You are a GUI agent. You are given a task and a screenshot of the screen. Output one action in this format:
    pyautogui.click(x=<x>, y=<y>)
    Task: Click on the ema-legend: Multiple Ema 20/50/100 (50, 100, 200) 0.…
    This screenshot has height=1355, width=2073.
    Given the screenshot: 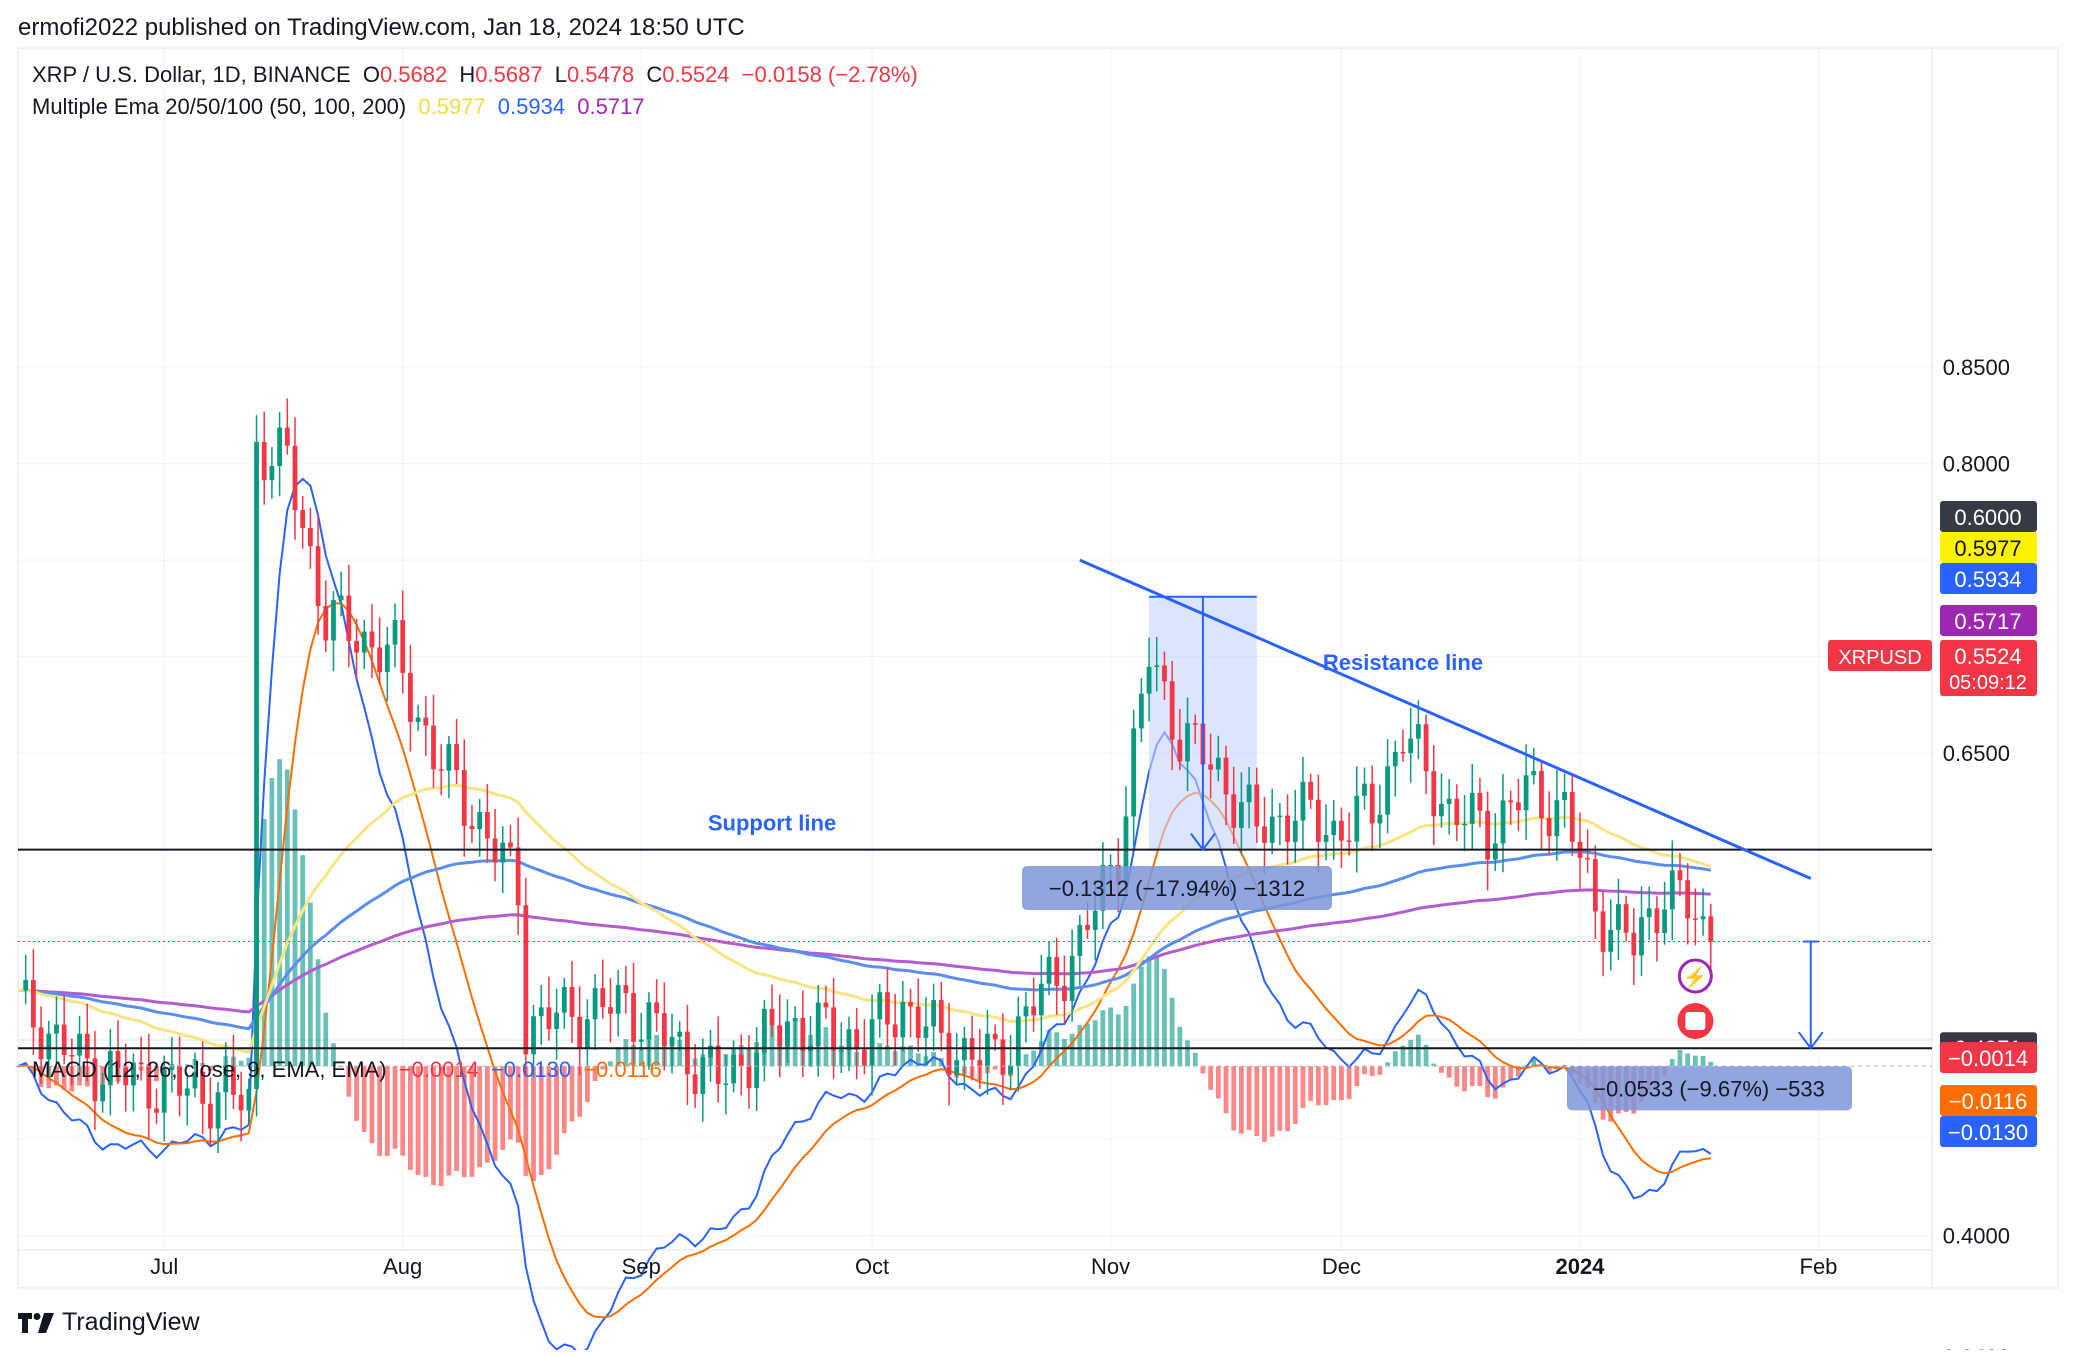 What is the action you would take?
    pyautogui.click(x=341, y=107)
    